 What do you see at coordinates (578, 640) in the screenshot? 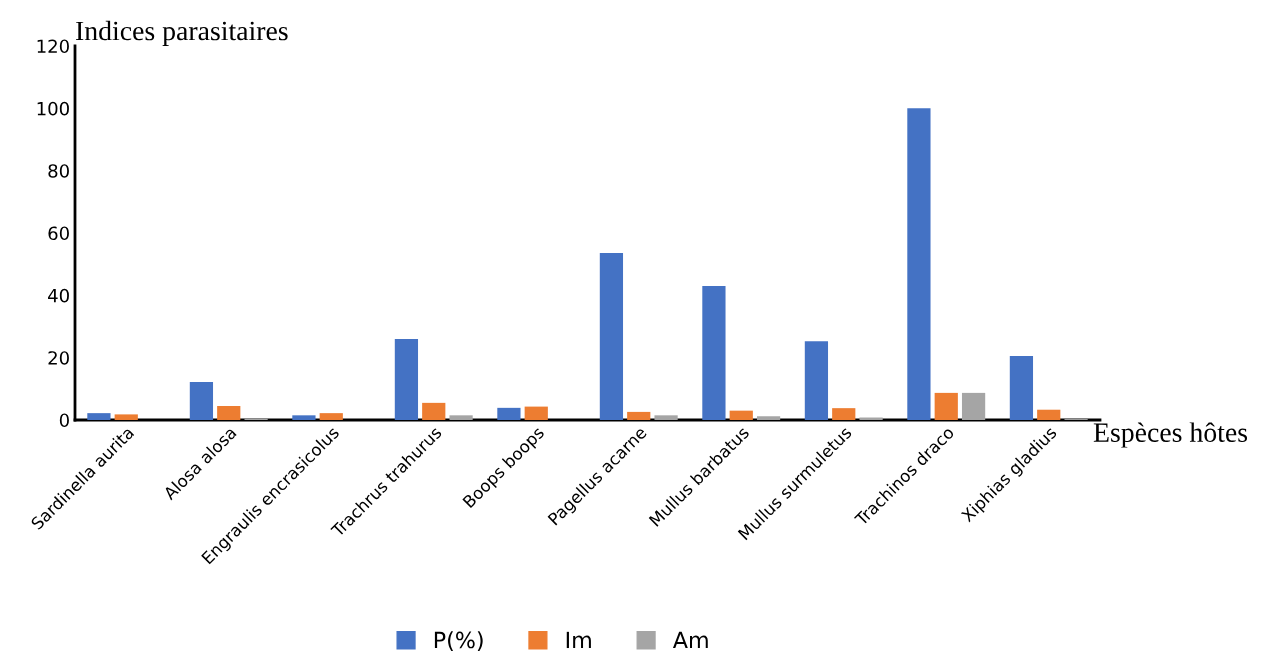
I see `legend-label: Im` at bounding box center [578, 640].